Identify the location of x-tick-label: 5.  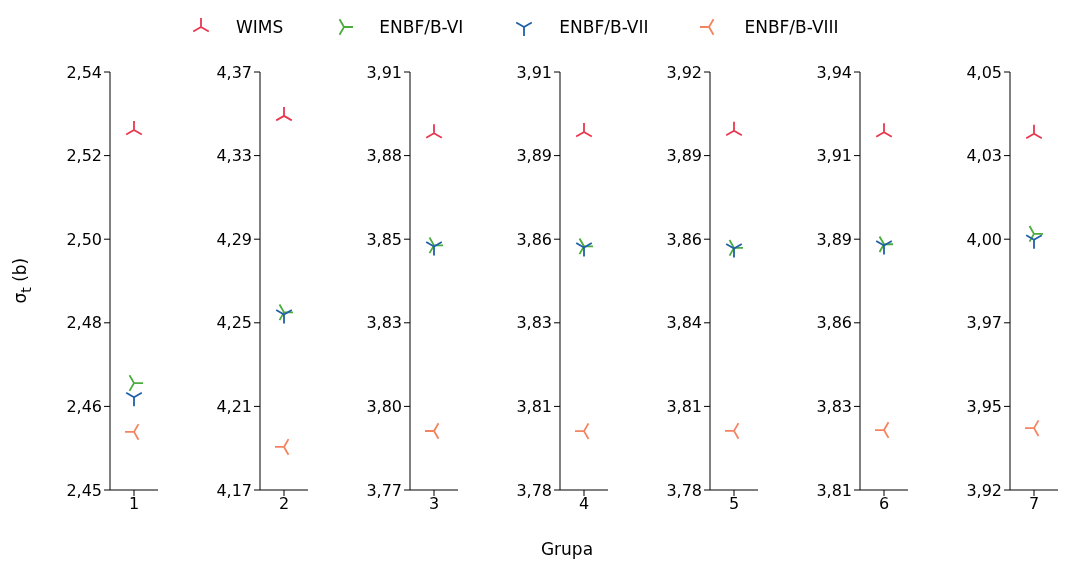
(734, 504).